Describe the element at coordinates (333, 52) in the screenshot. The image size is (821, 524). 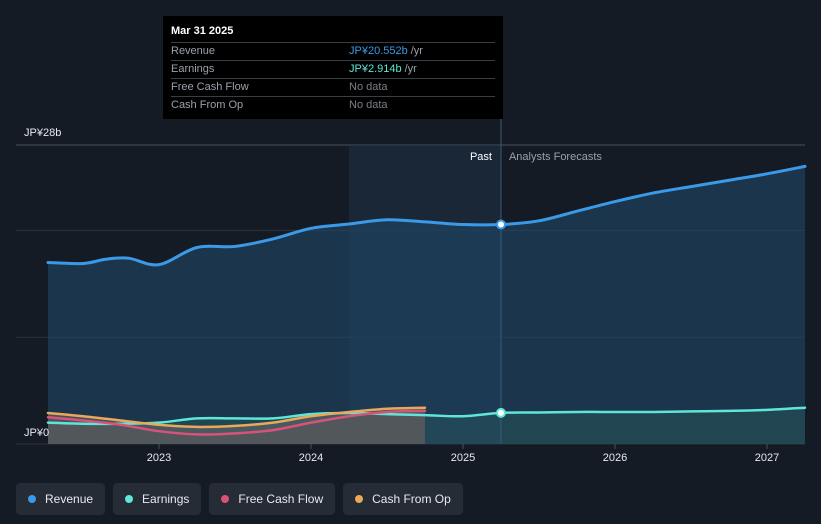
I see `tooltip-row: Revenue JP¥20.552b/yr` at that location.